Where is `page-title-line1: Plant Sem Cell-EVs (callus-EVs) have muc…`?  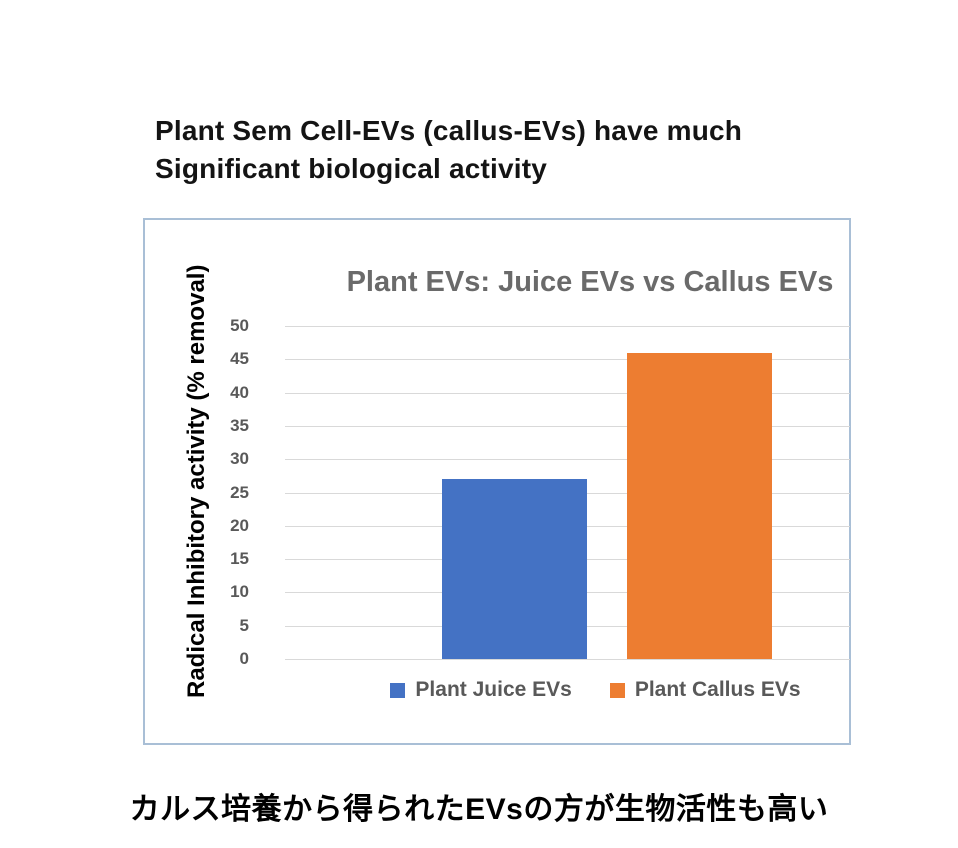
page-title-line1: Plant Sem Cell-EVs (callus-EVs) have muc… is located at coordinates (449, 130).